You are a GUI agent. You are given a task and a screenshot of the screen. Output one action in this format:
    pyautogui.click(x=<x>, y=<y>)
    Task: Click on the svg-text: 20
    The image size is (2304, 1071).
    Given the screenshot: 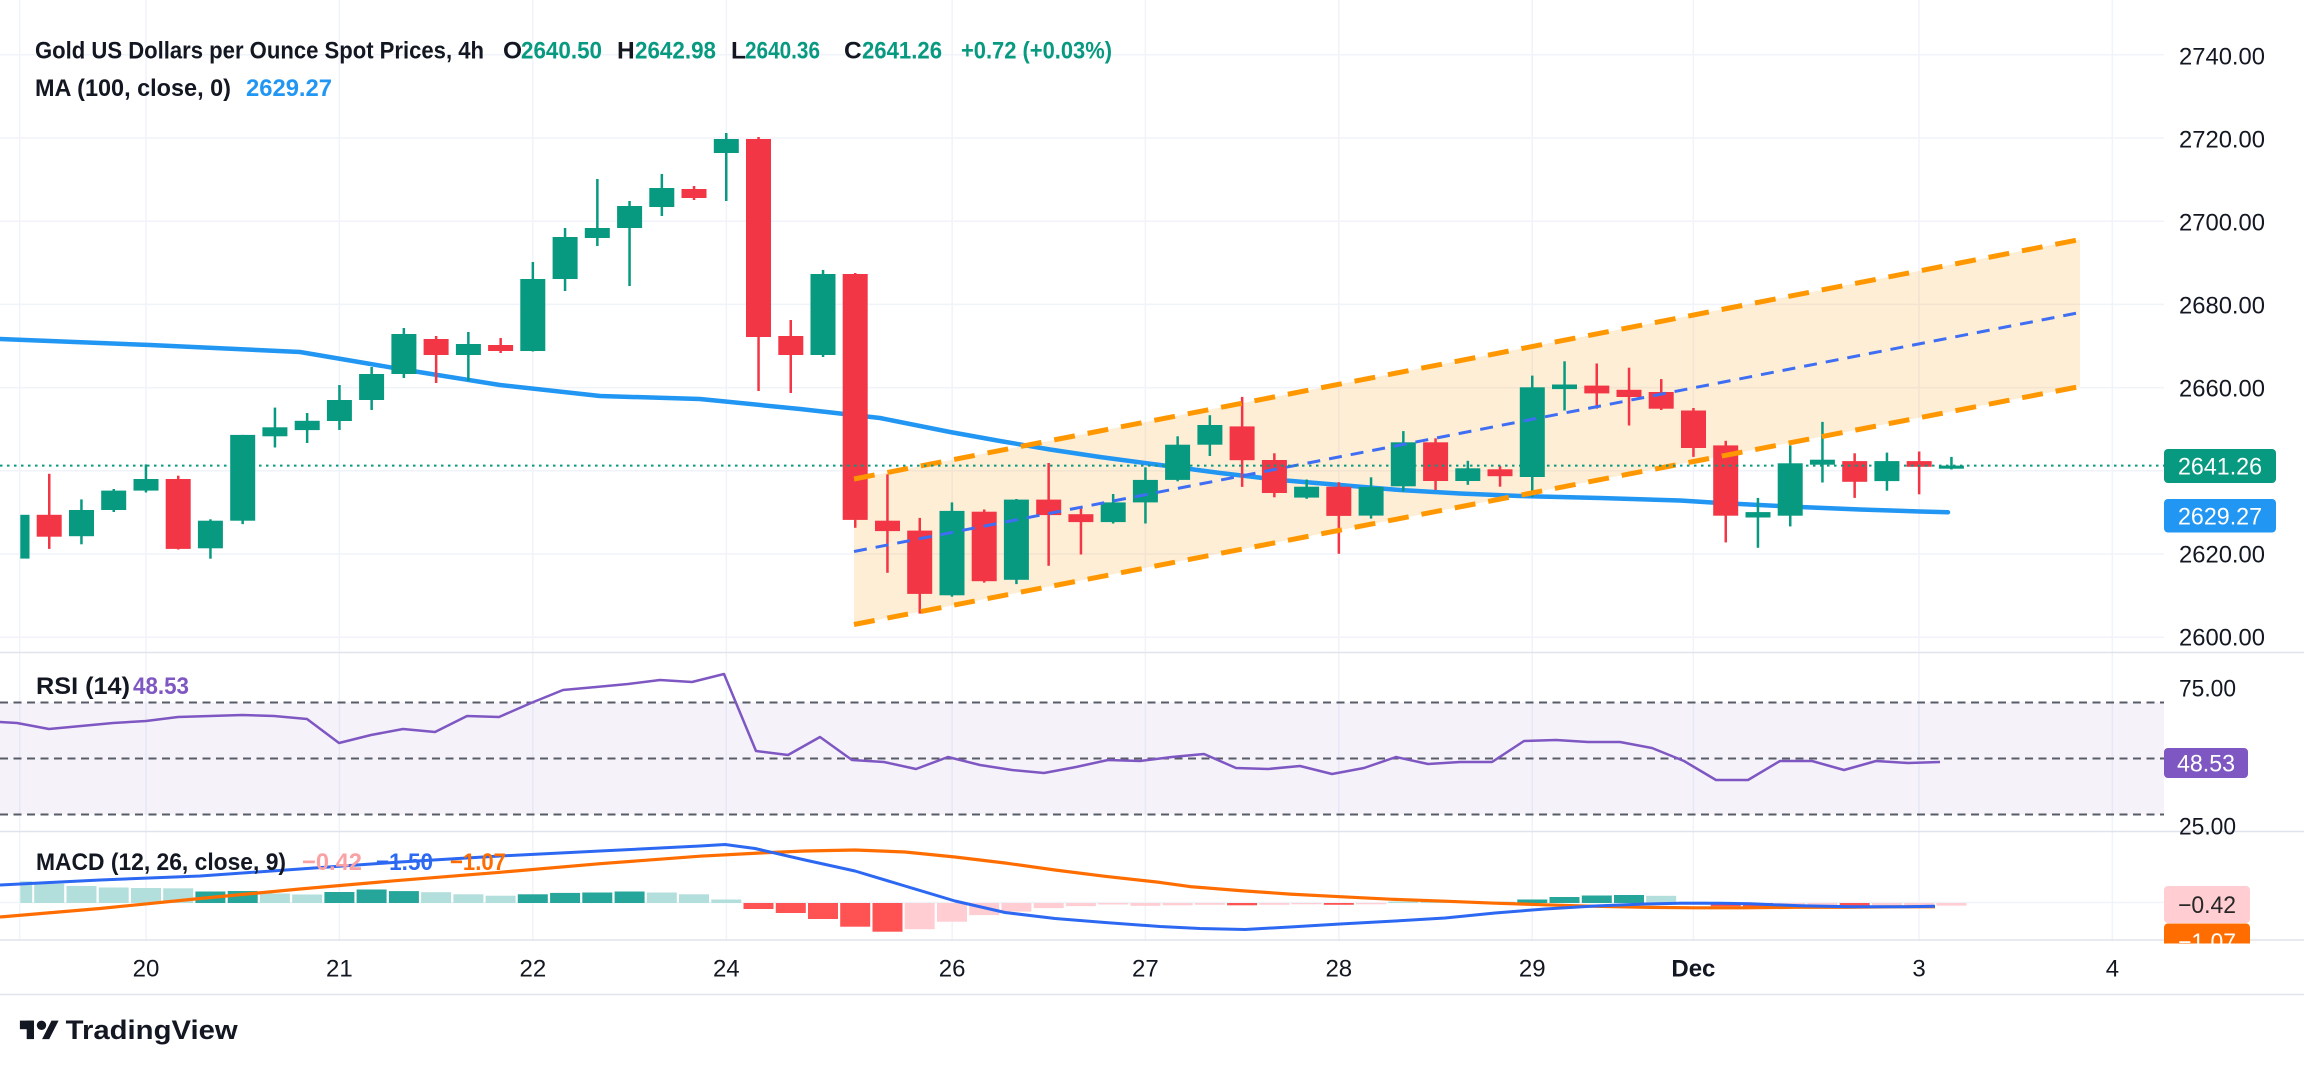 What is the action you would take?
    pyautogui.click(x=146, y=969)
    